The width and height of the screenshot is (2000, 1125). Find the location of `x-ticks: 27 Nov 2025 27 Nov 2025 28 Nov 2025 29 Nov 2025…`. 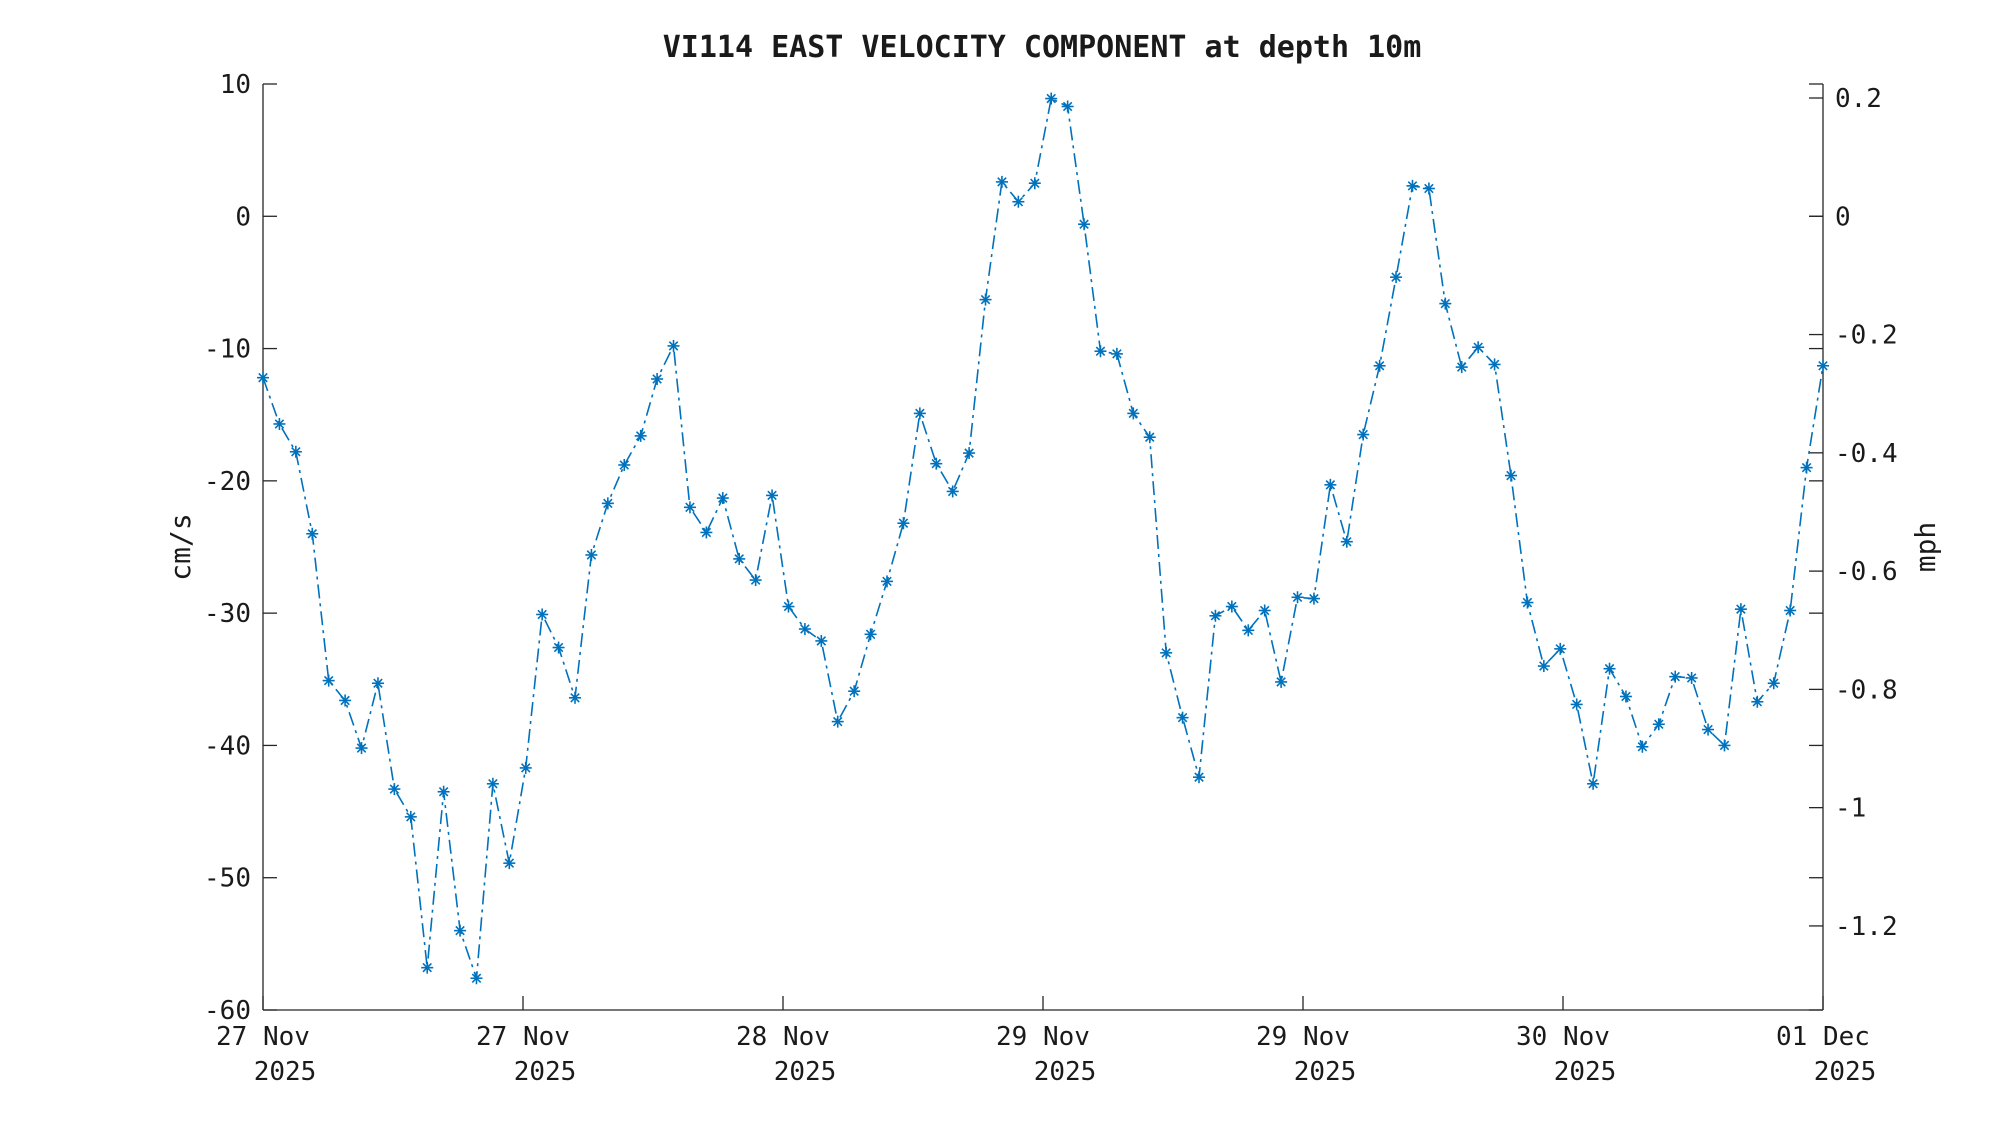

x-ticks: 27 Nov 2025 27 Nov 2025 28 Nov 2025 29 Nov 2025… is located at coordinates (1046, 1041).